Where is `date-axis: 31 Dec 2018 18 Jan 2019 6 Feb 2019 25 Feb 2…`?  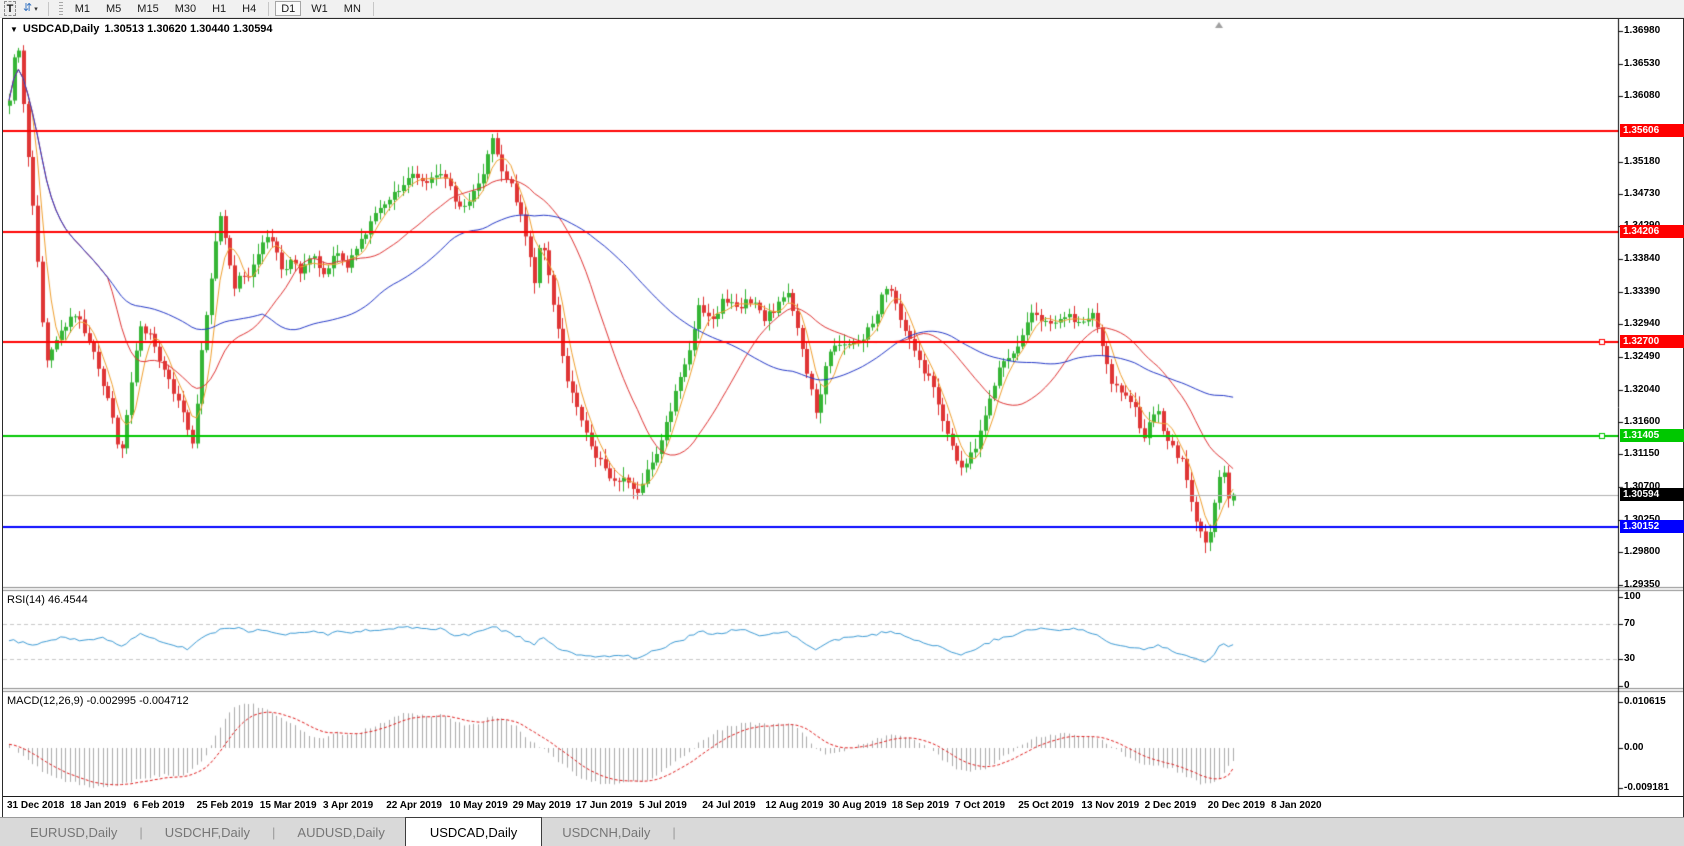 date-axis: 31 Dec 2018 18 Jan 2019 6 Feb 2019 25 Feb 2… is located at coordinates (843, 806).